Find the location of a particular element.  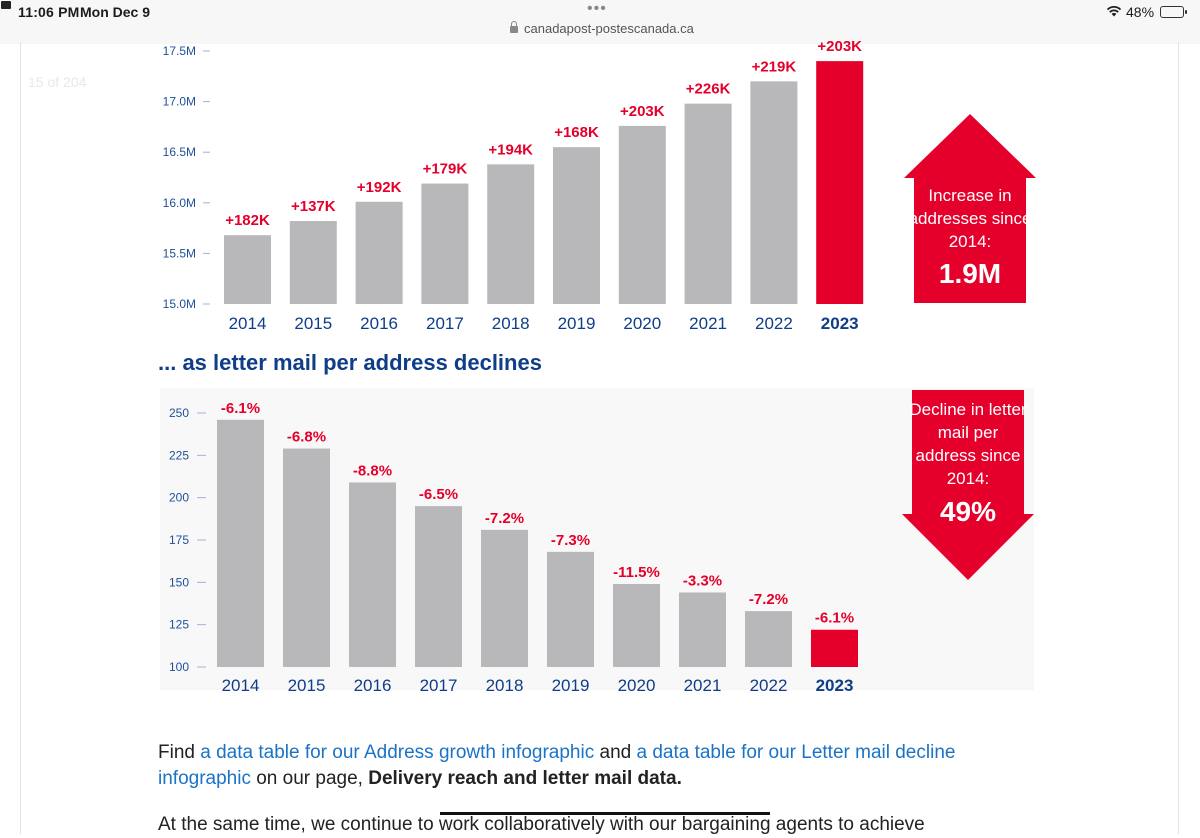

data-label-2016: -8.8% is located at coordinates (372, 470).